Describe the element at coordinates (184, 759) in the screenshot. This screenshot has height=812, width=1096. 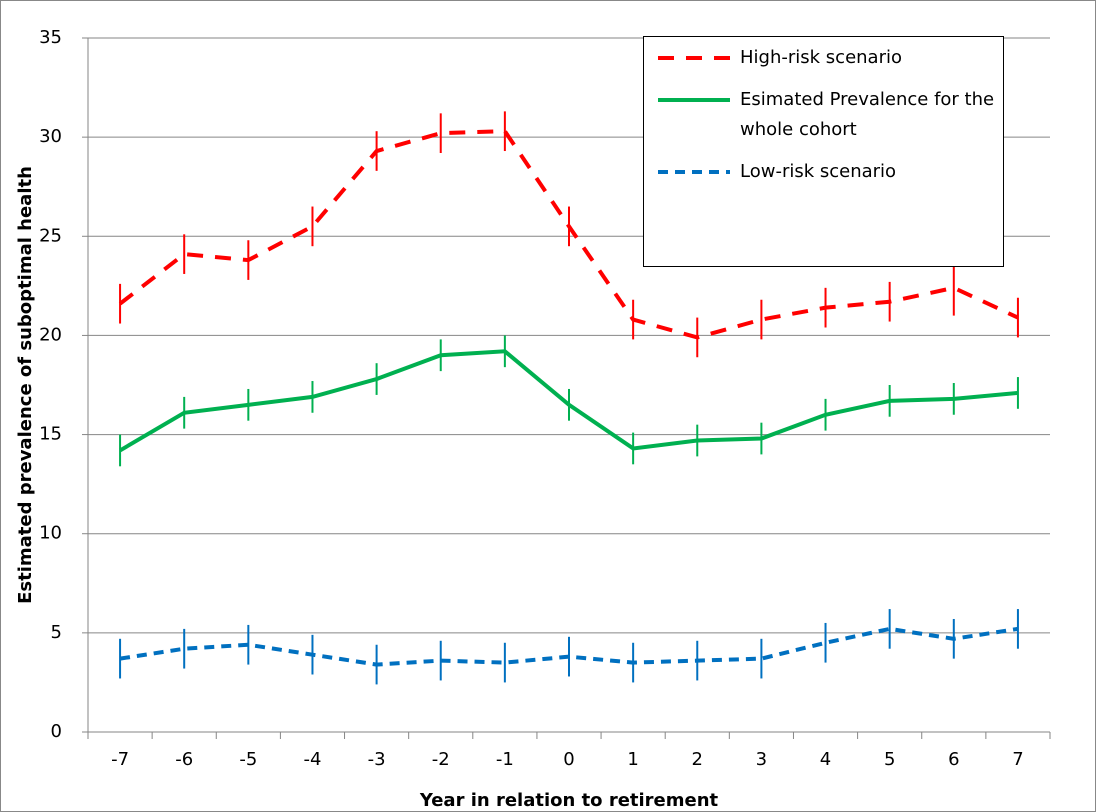
I see `x-tick-label: -6` at that location.